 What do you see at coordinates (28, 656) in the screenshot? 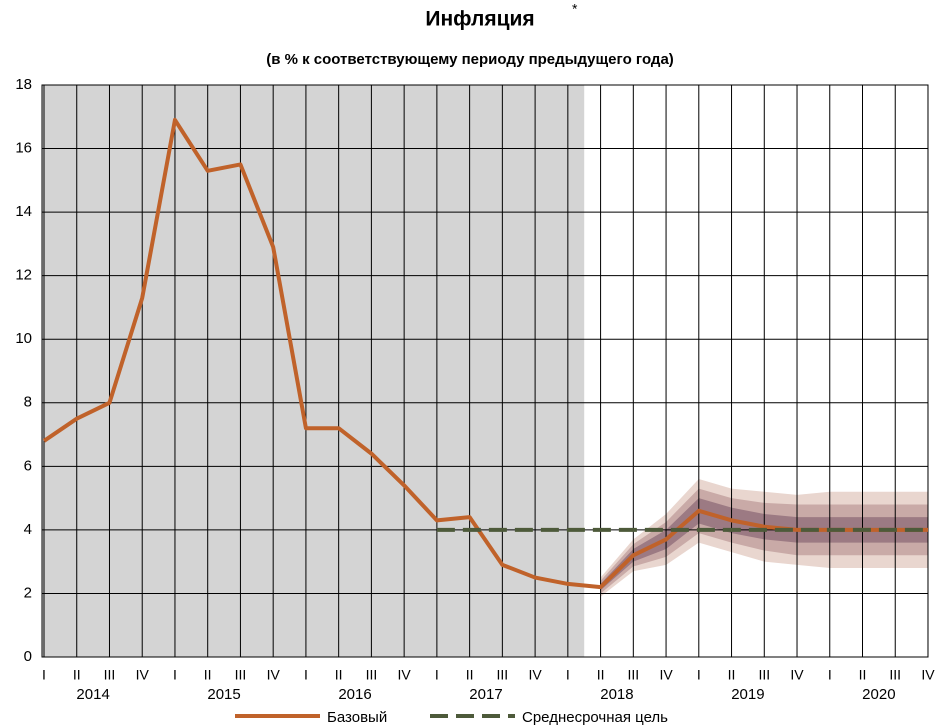
I see `y-tick-label: 0` at bounding box center [28, 656].